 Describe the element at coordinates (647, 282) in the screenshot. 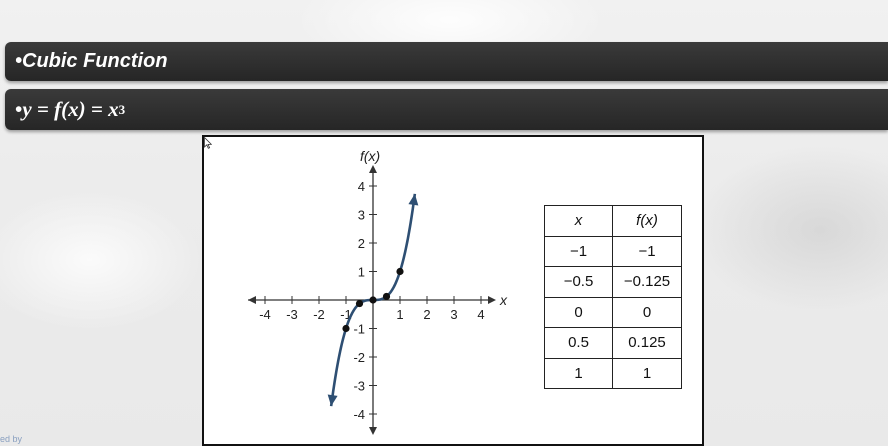

I see `table-cell-fx: −0.125` at that location.